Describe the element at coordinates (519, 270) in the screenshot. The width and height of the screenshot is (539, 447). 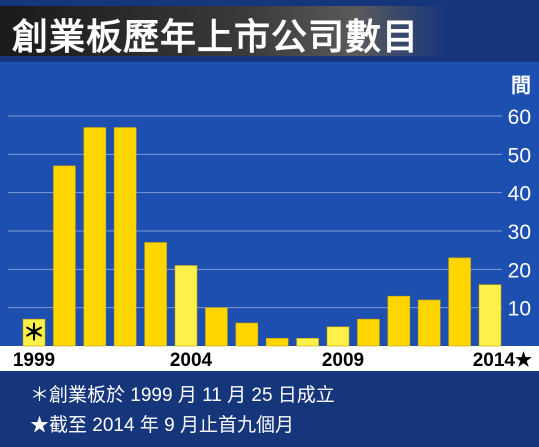
I see `y-tick-label-20: 20` at that location.